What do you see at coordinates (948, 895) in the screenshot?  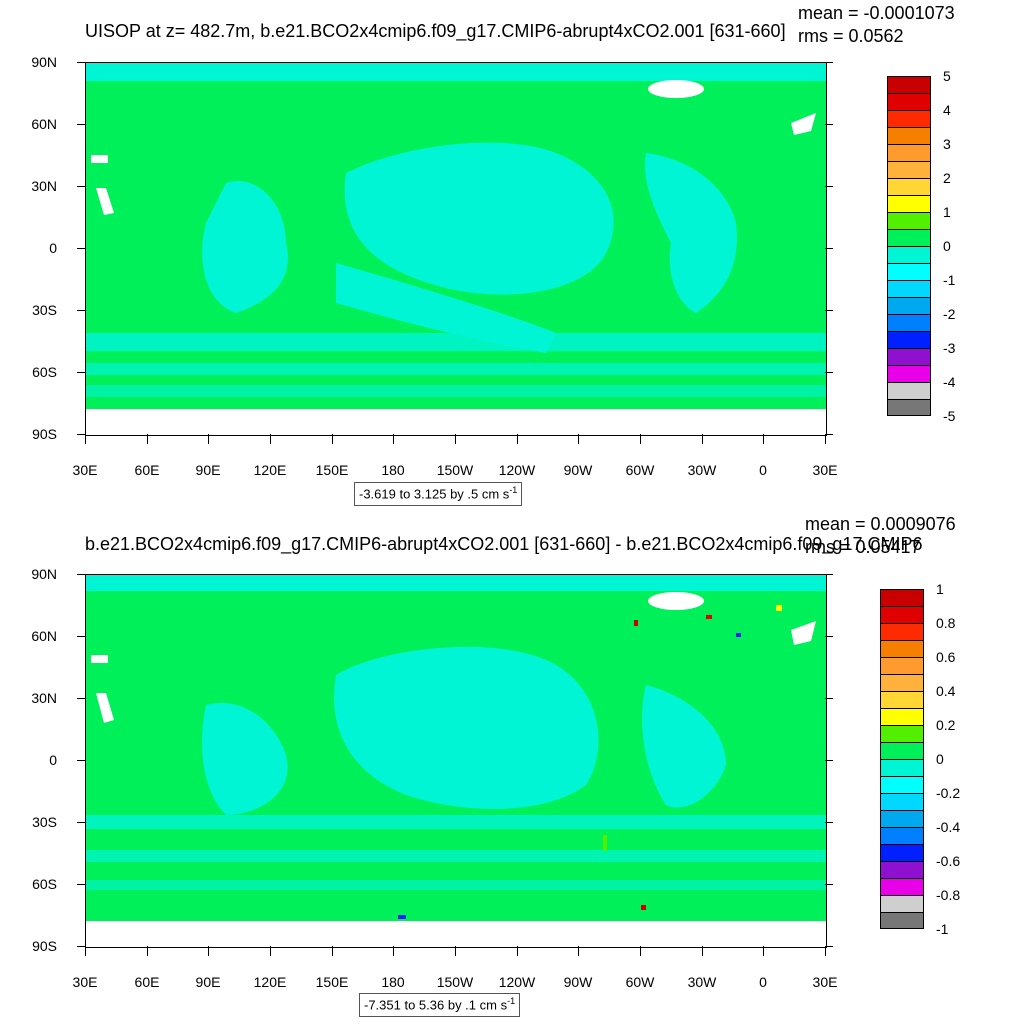 I see `colorbar-label: -0.8` at bounding box center [948, 895].